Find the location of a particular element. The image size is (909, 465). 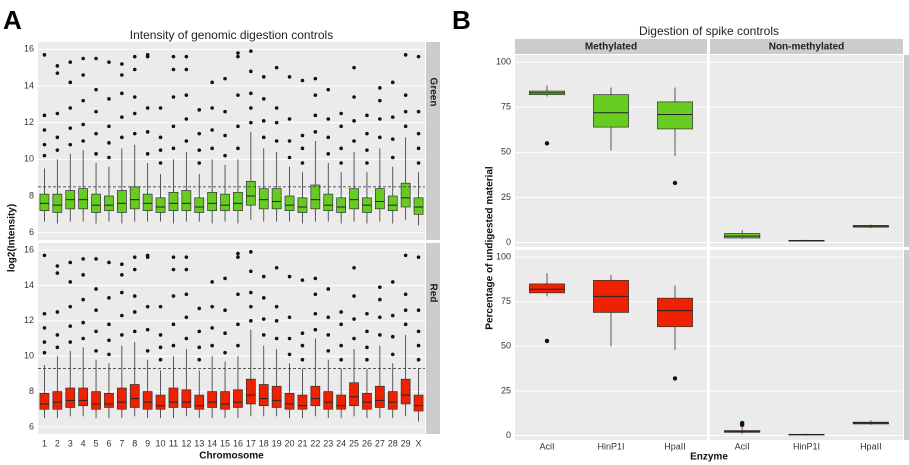

y-tick-label: 14 is located at coordinates (29, 85).